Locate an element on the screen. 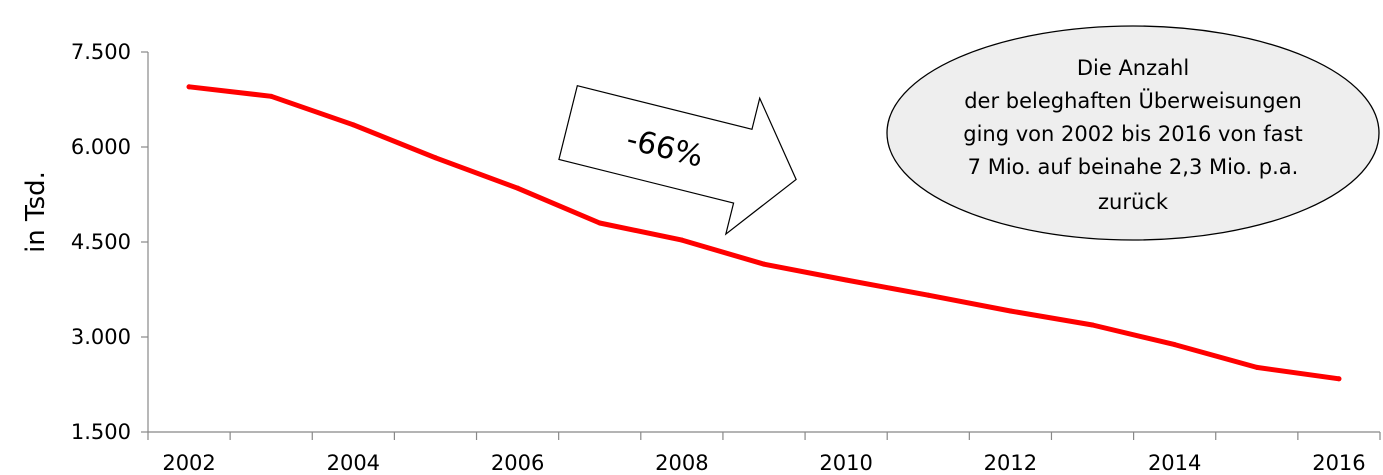 The width and height of the screenshot is (1383, 475). x-tick-label: 2012 is located at coordinates (1010, 463).